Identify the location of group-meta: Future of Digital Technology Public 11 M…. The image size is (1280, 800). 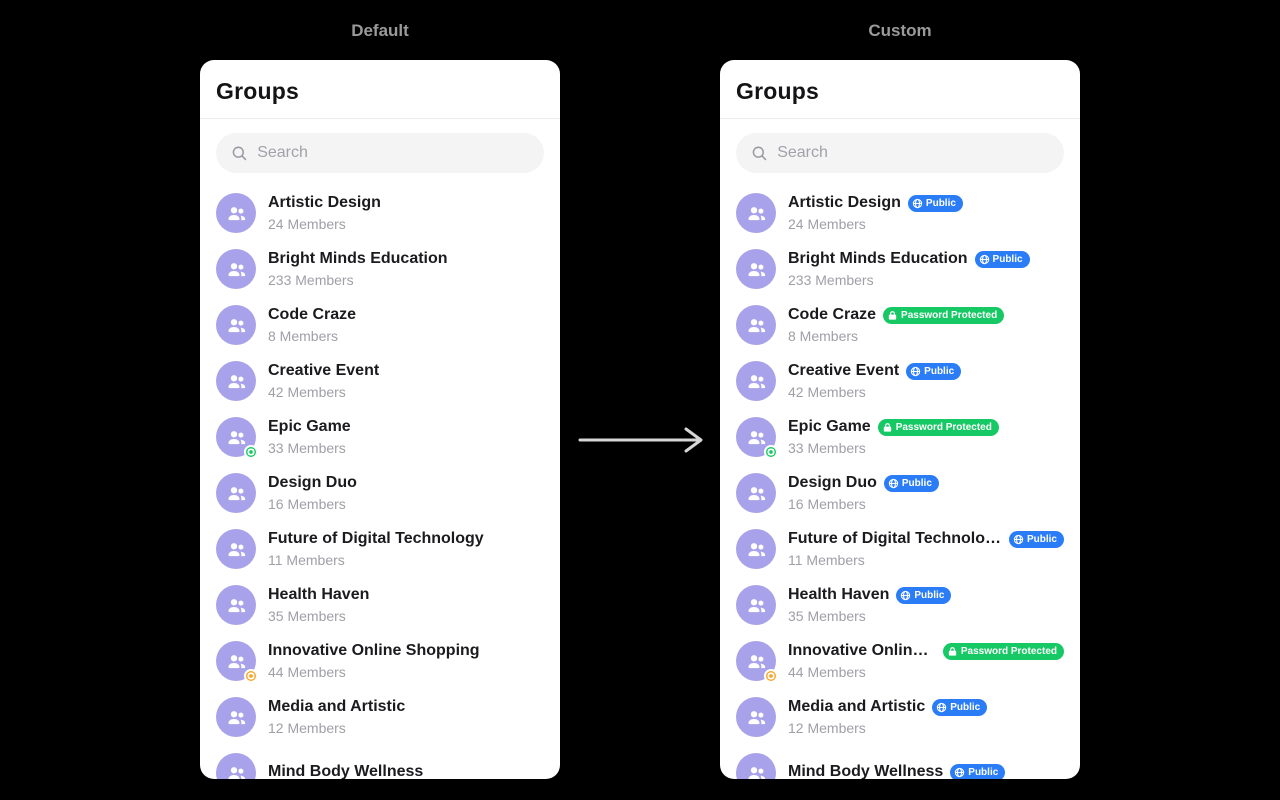
(926, 549).